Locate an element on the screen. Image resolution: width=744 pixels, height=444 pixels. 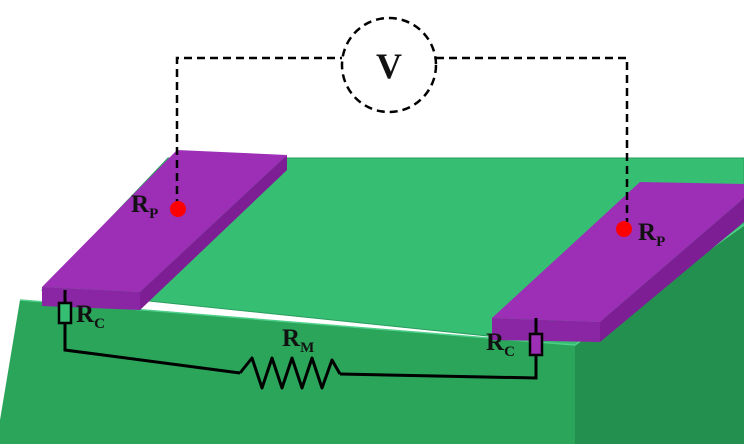
contact-resistor-left is located at coordinates (65, 313).